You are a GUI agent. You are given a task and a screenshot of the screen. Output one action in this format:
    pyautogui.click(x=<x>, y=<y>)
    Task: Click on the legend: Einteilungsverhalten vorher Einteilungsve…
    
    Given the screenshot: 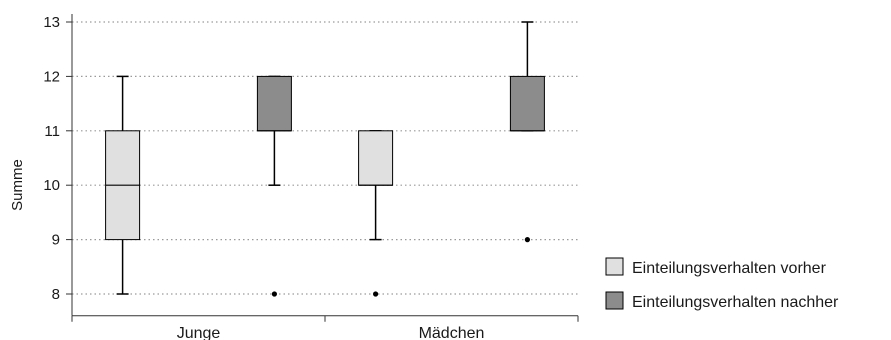 What is the action you would take?
    pyautogui.click(x=722, y=284)
    